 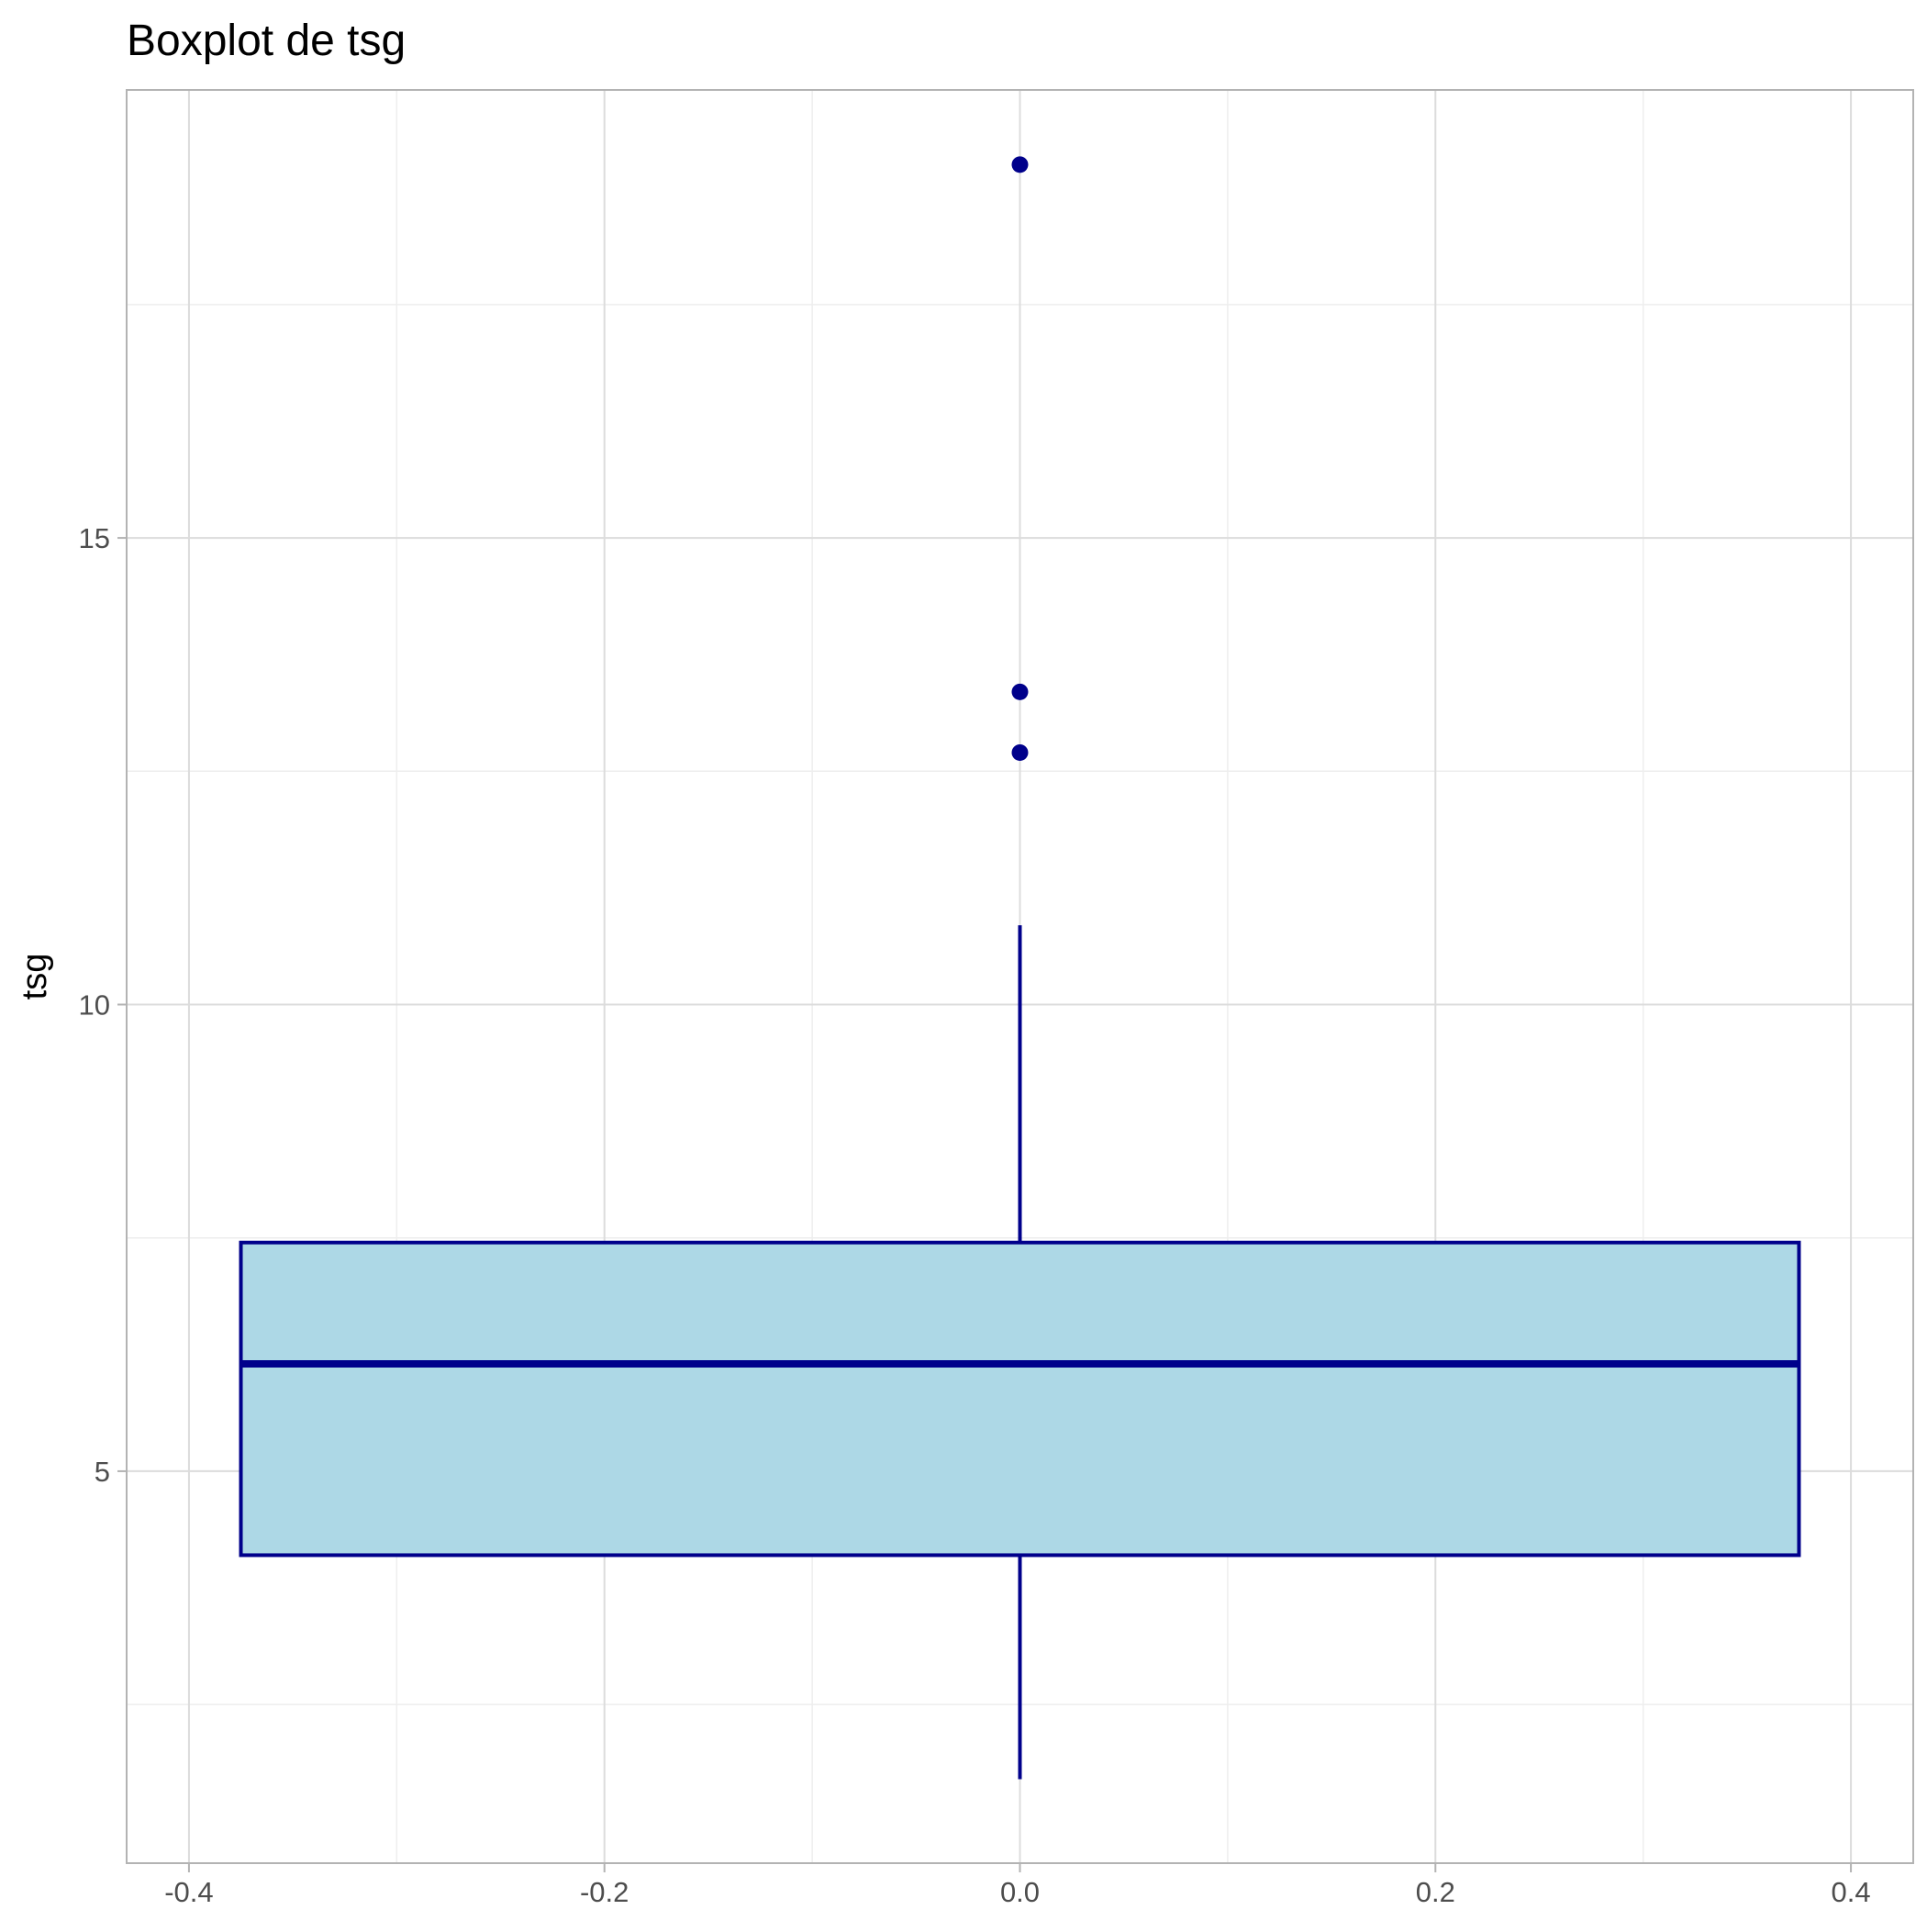 What do you see at coordinates (102, 1472) in the screenshot?
I see `y-tick-label: 5` at bounding box center [102, 1472].